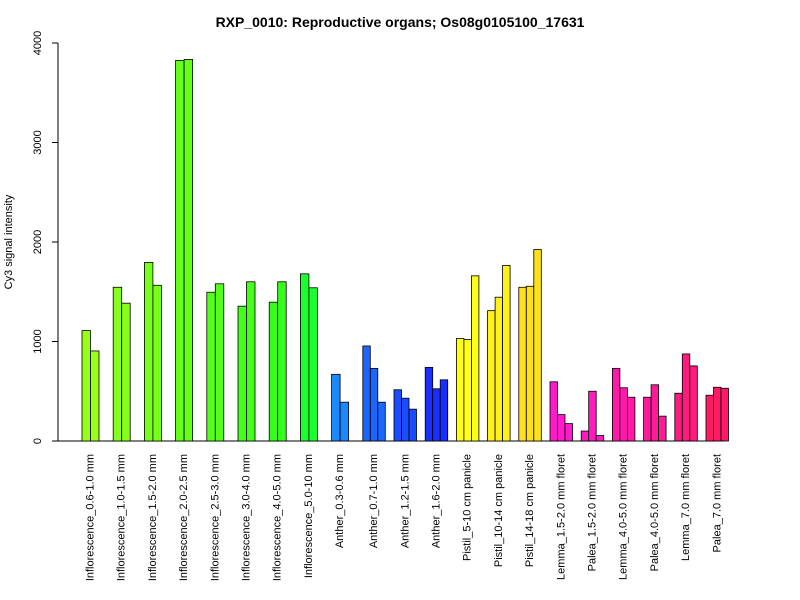 The height and width of the screenshot is (600, 800). Describe the element at coordinates (655, 512) in the screenshot. I see `x-tick-label: Palea_4.0-5.0 mm floret` at that location.